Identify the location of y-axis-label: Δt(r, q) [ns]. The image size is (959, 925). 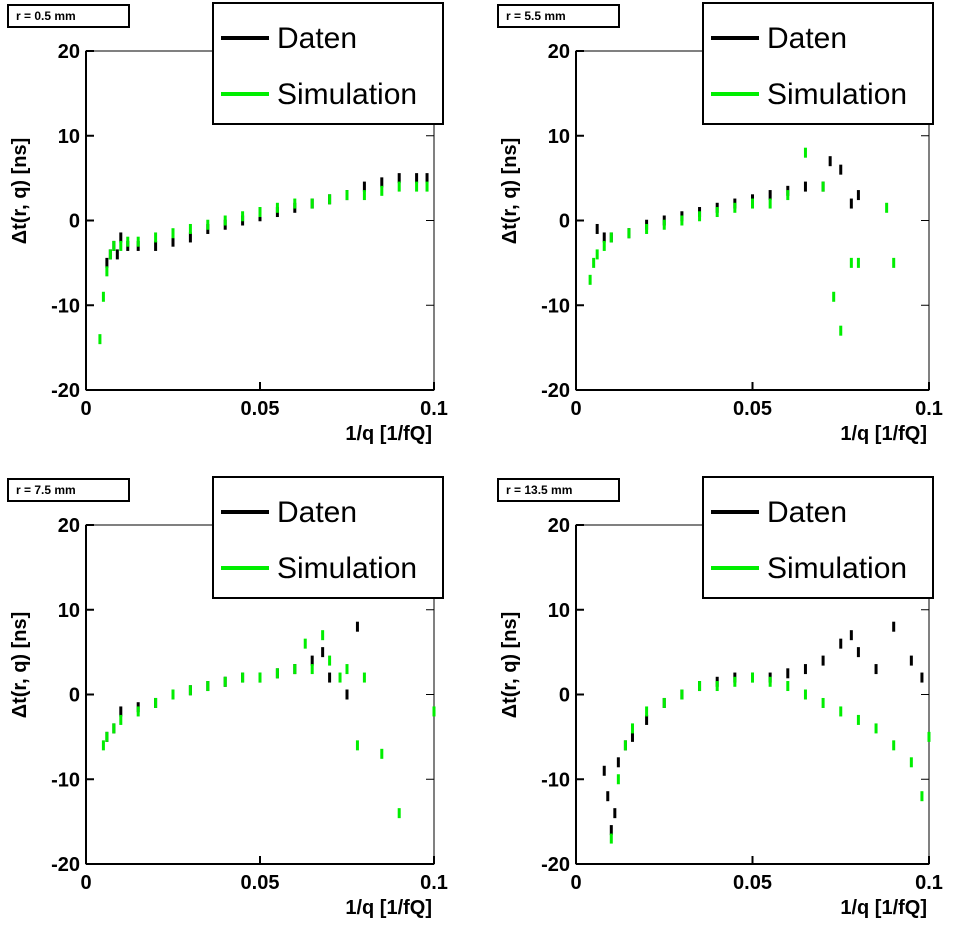
(510, 665).